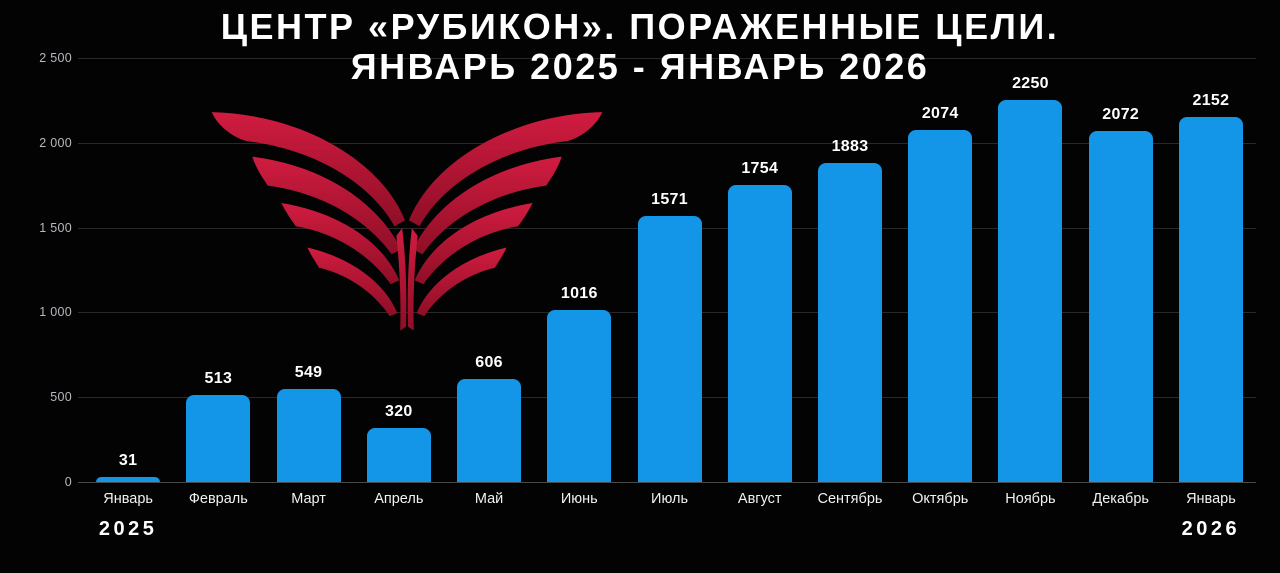  I want to click on x-tick-label: Сентябрь, so click(850, 499).